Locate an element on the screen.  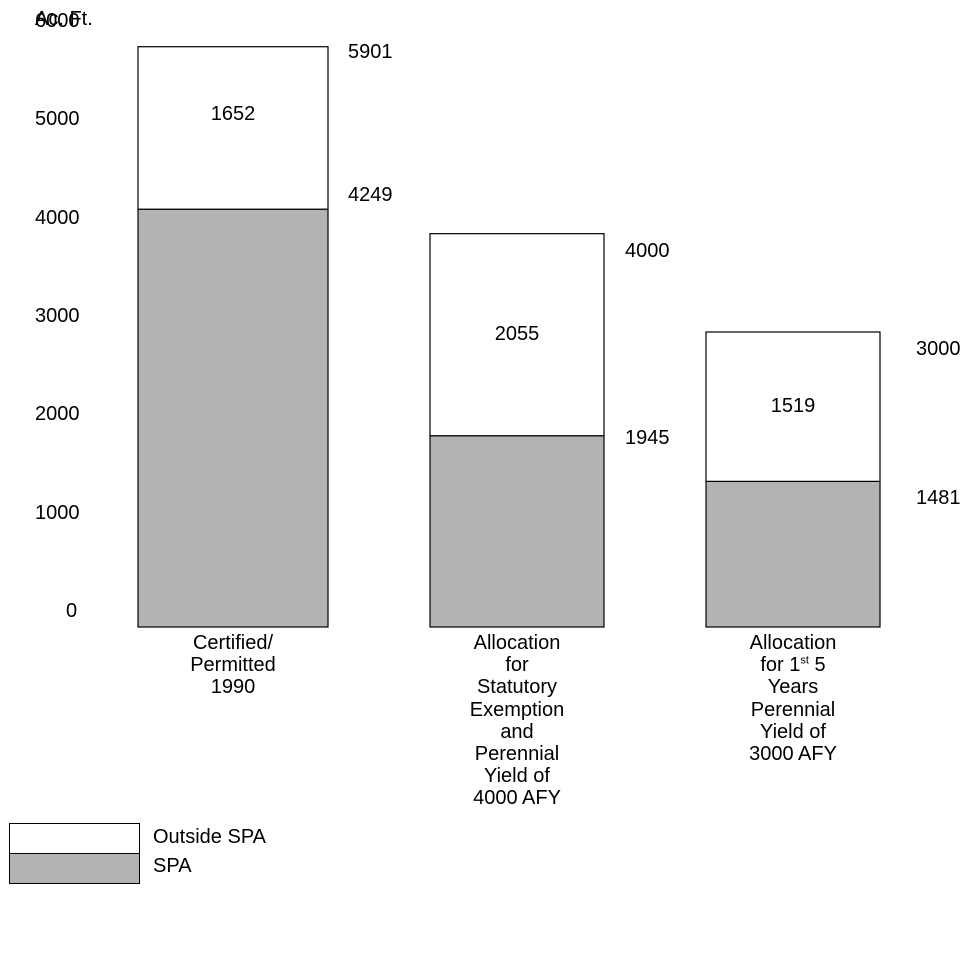
spa-value-label: 1945 is located at coordinates (647, 437).